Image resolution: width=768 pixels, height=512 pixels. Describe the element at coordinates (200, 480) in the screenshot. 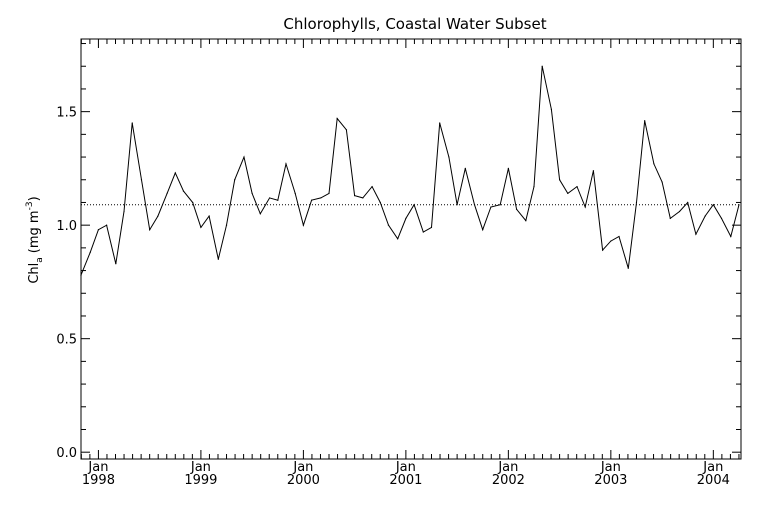

I see `x-tick-year-label: 1999` at that location.